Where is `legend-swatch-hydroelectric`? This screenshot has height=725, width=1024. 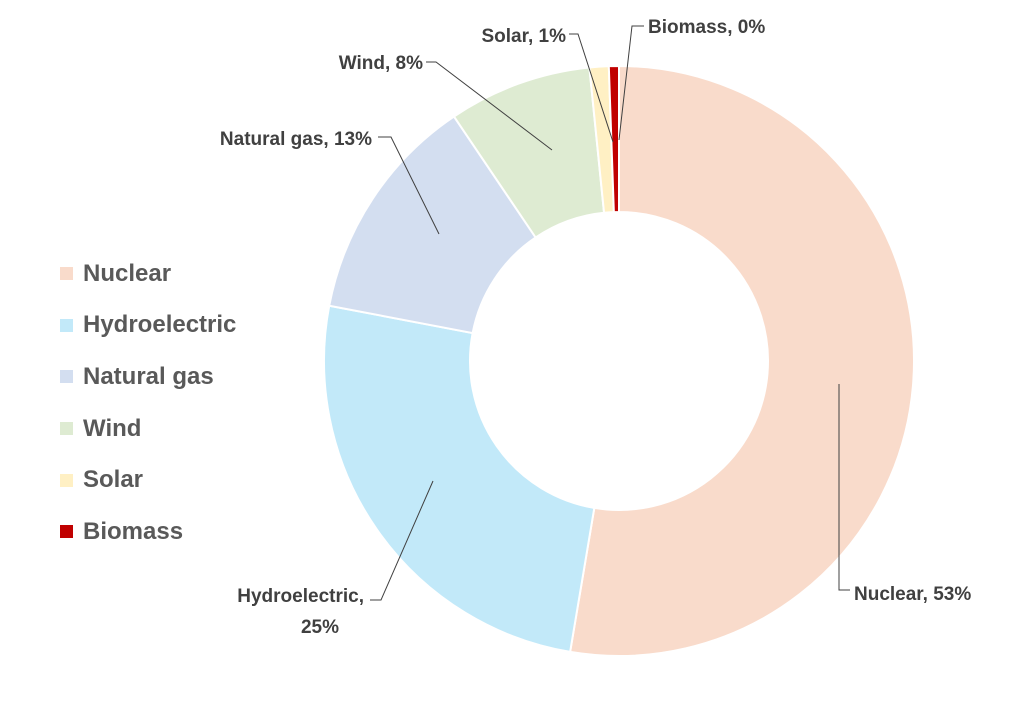
legend-swatch-hydroelectric is located at coordinates (66, 325).